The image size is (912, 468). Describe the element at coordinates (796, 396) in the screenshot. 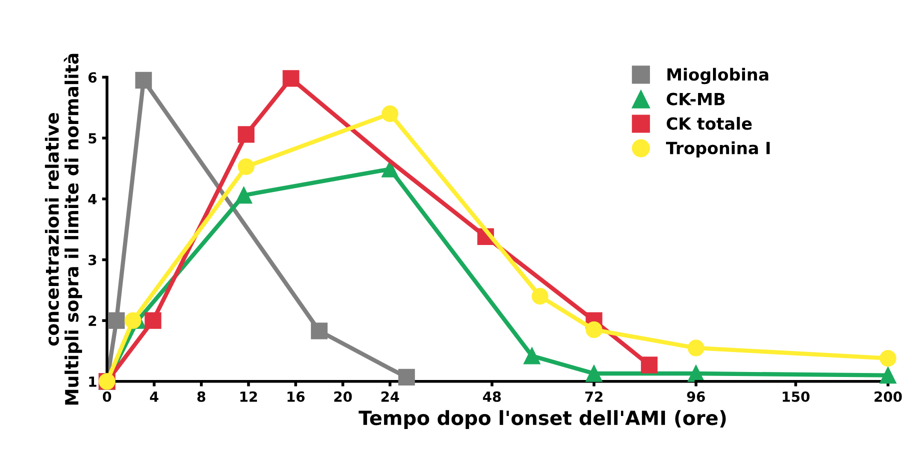

I see `x-tick-label: 150` at that location.